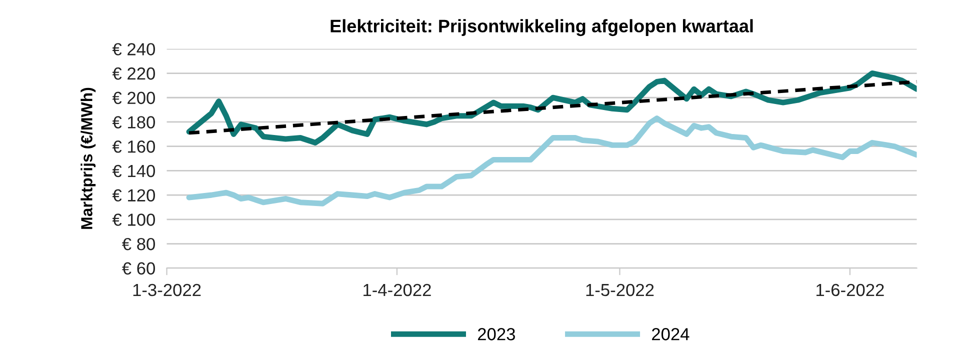 Image resolution: width=964 pixels, height=342 pixels. Describe the element at coordinates (133, 220) in the screenshot. I see `y-tick-label: € 100` at that location.